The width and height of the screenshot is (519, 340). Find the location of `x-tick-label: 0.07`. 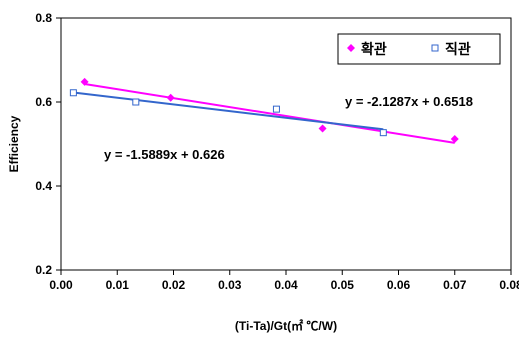

x-tick-label: 0.07 is located at coordinates (455, 285).